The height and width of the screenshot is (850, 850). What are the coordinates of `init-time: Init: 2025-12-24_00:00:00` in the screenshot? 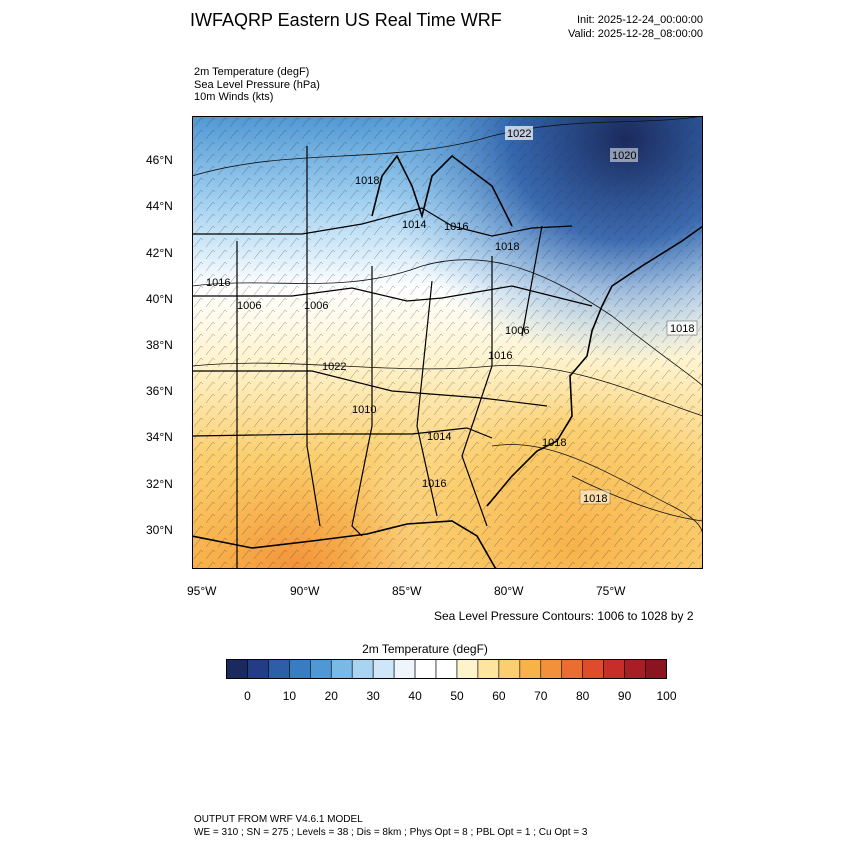 It's located at (640, 20).